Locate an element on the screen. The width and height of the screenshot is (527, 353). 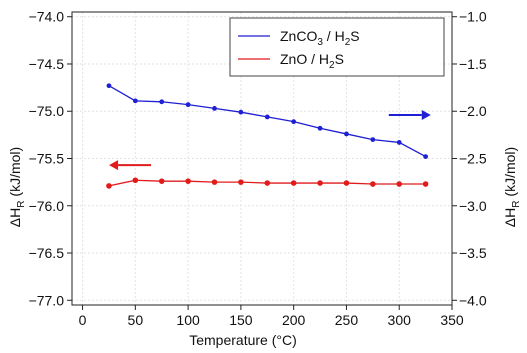
x-axis-ticks: 0 50 100 150 200 250 300 350 is located at coordinates (271, 316).